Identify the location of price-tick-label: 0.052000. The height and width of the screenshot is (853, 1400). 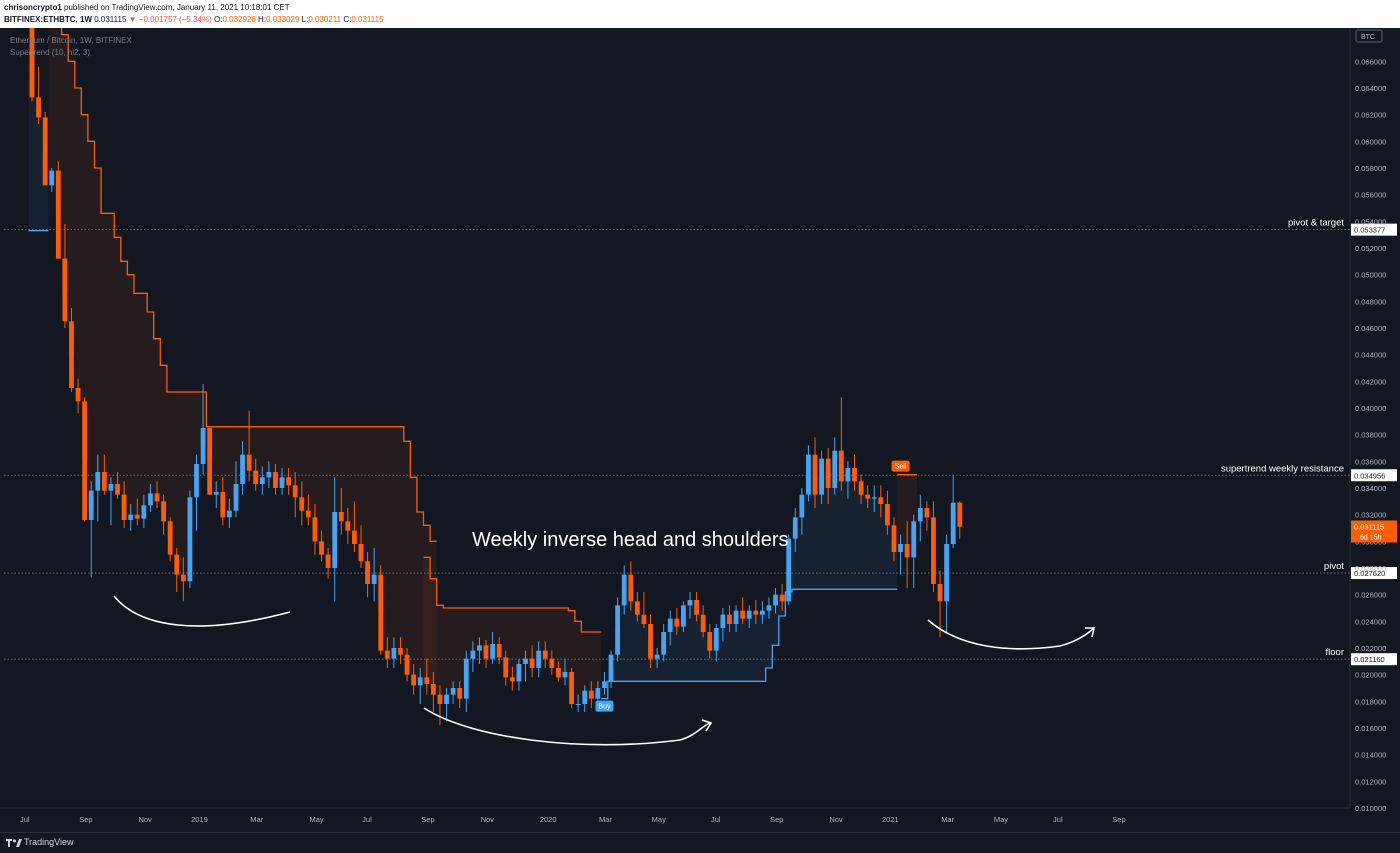
(1370, 248).